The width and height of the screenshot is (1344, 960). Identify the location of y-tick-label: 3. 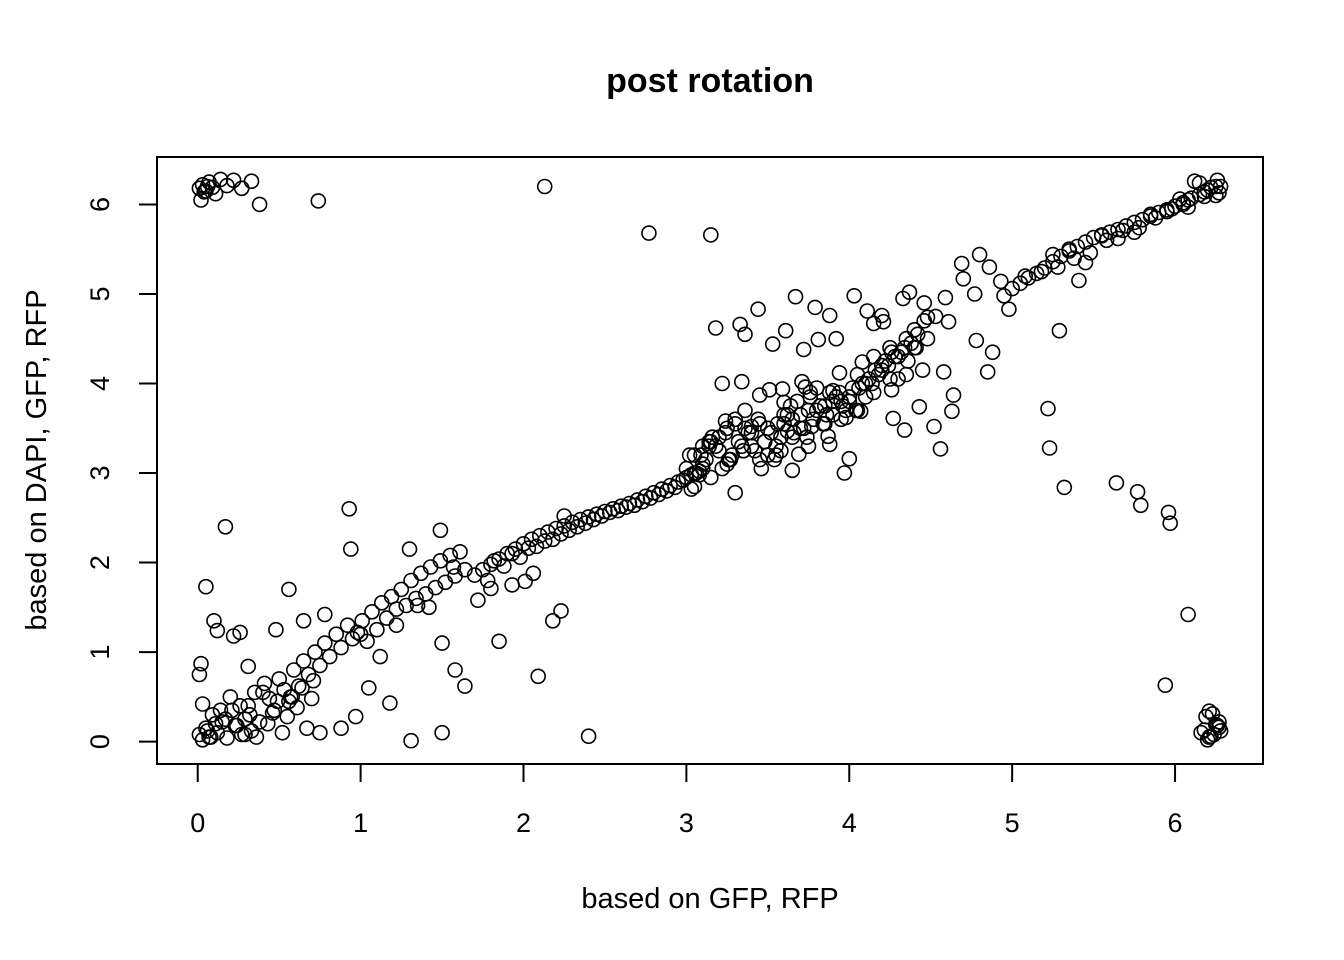
(100, 473).